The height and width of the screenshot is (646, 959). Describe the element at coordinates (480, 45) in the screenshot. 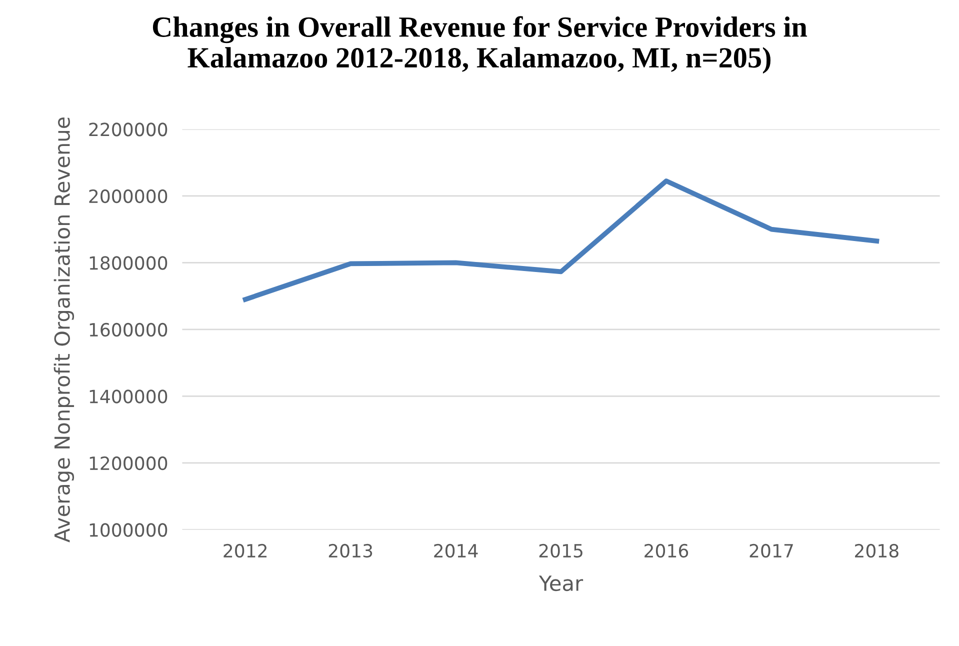

I see `chart-title: Changes in Overall Revenue for Service Providers in Kalamazoo 2012-2018, Kalamazoo, MI, n=205)` at that location.